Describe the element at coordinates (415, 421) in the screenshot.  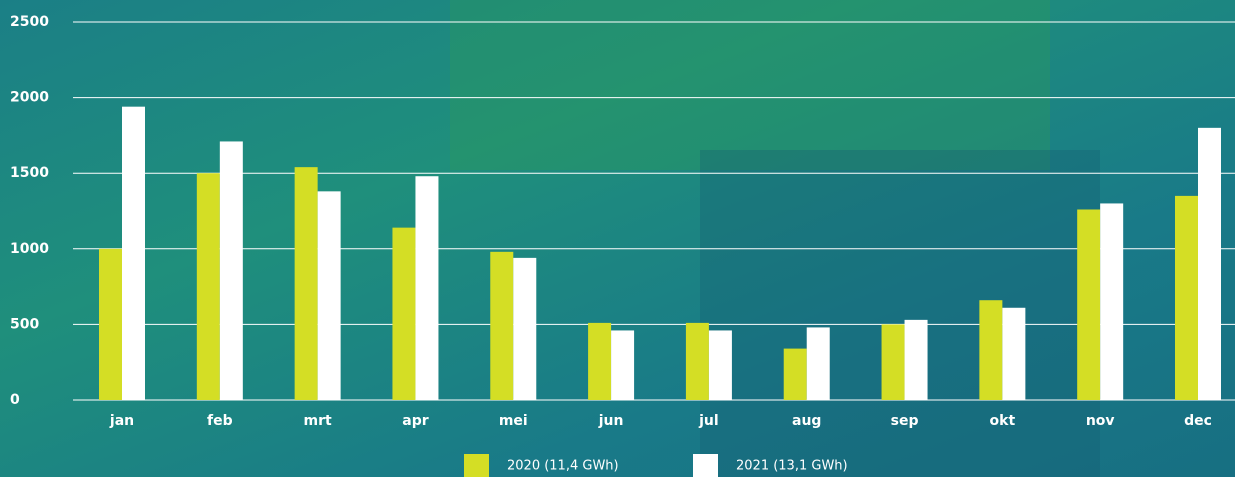
I see `x-tick-label: apr` at that location.